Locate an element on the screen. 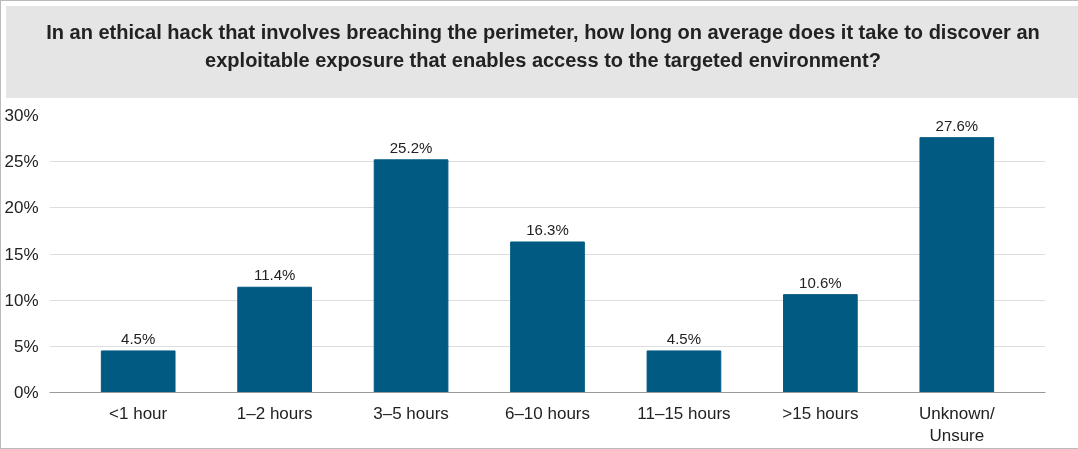  data-label: 25.2% is located at coordinates (411, 147).